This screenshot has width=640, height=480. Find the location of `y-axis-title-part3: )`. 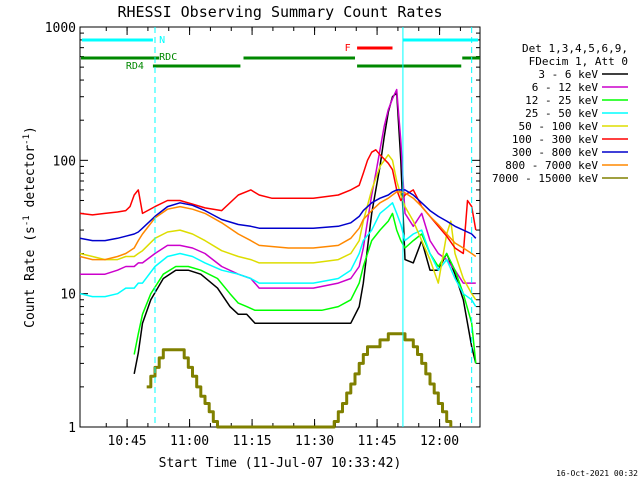

y-axis-title-part3: ) is located at coordinates (30, 130).